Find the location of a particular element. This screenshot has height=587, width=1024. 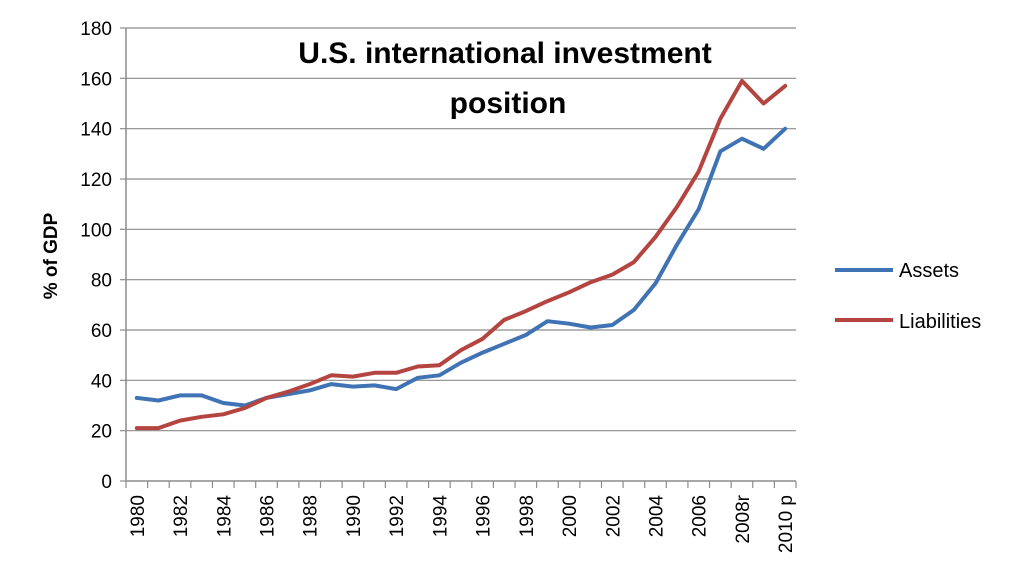

chart-title-line-2: position is located at coordinates (508, 103).